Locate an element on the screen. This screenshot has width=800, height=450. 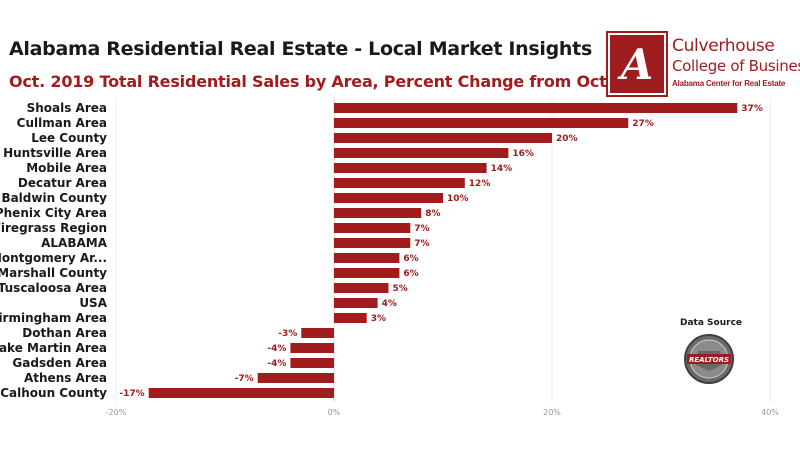
x-tick-label: -20% is located at coordinates (116, 412).